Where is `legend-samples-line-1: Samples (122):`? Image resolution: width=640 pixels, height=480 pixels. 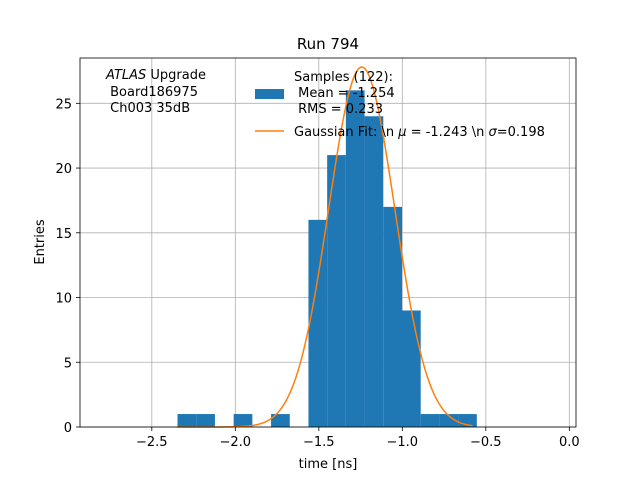
legend-samples-line-1: Samples (122): is located at coordinates (343, 77).